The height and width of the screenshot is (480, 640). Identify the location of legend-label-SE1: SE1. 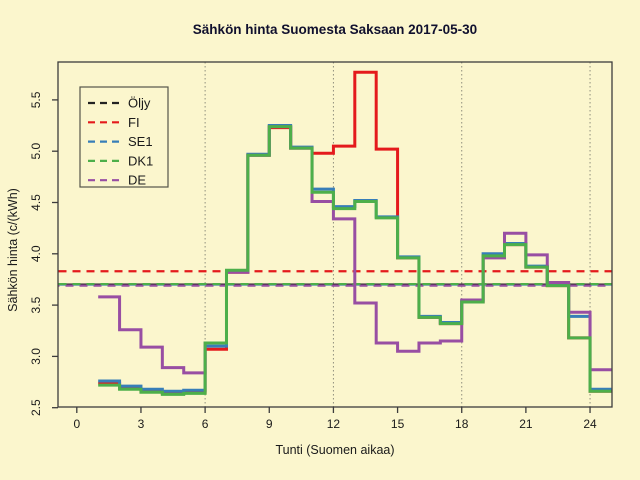
(140, 141).